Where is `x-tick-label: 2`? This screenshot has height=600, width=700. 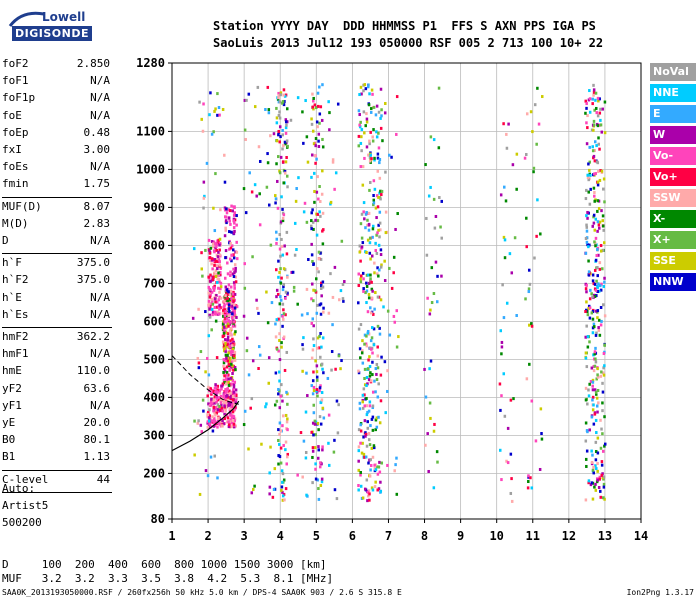 x-tick-label: 2 is located at coordinates (207, 536).